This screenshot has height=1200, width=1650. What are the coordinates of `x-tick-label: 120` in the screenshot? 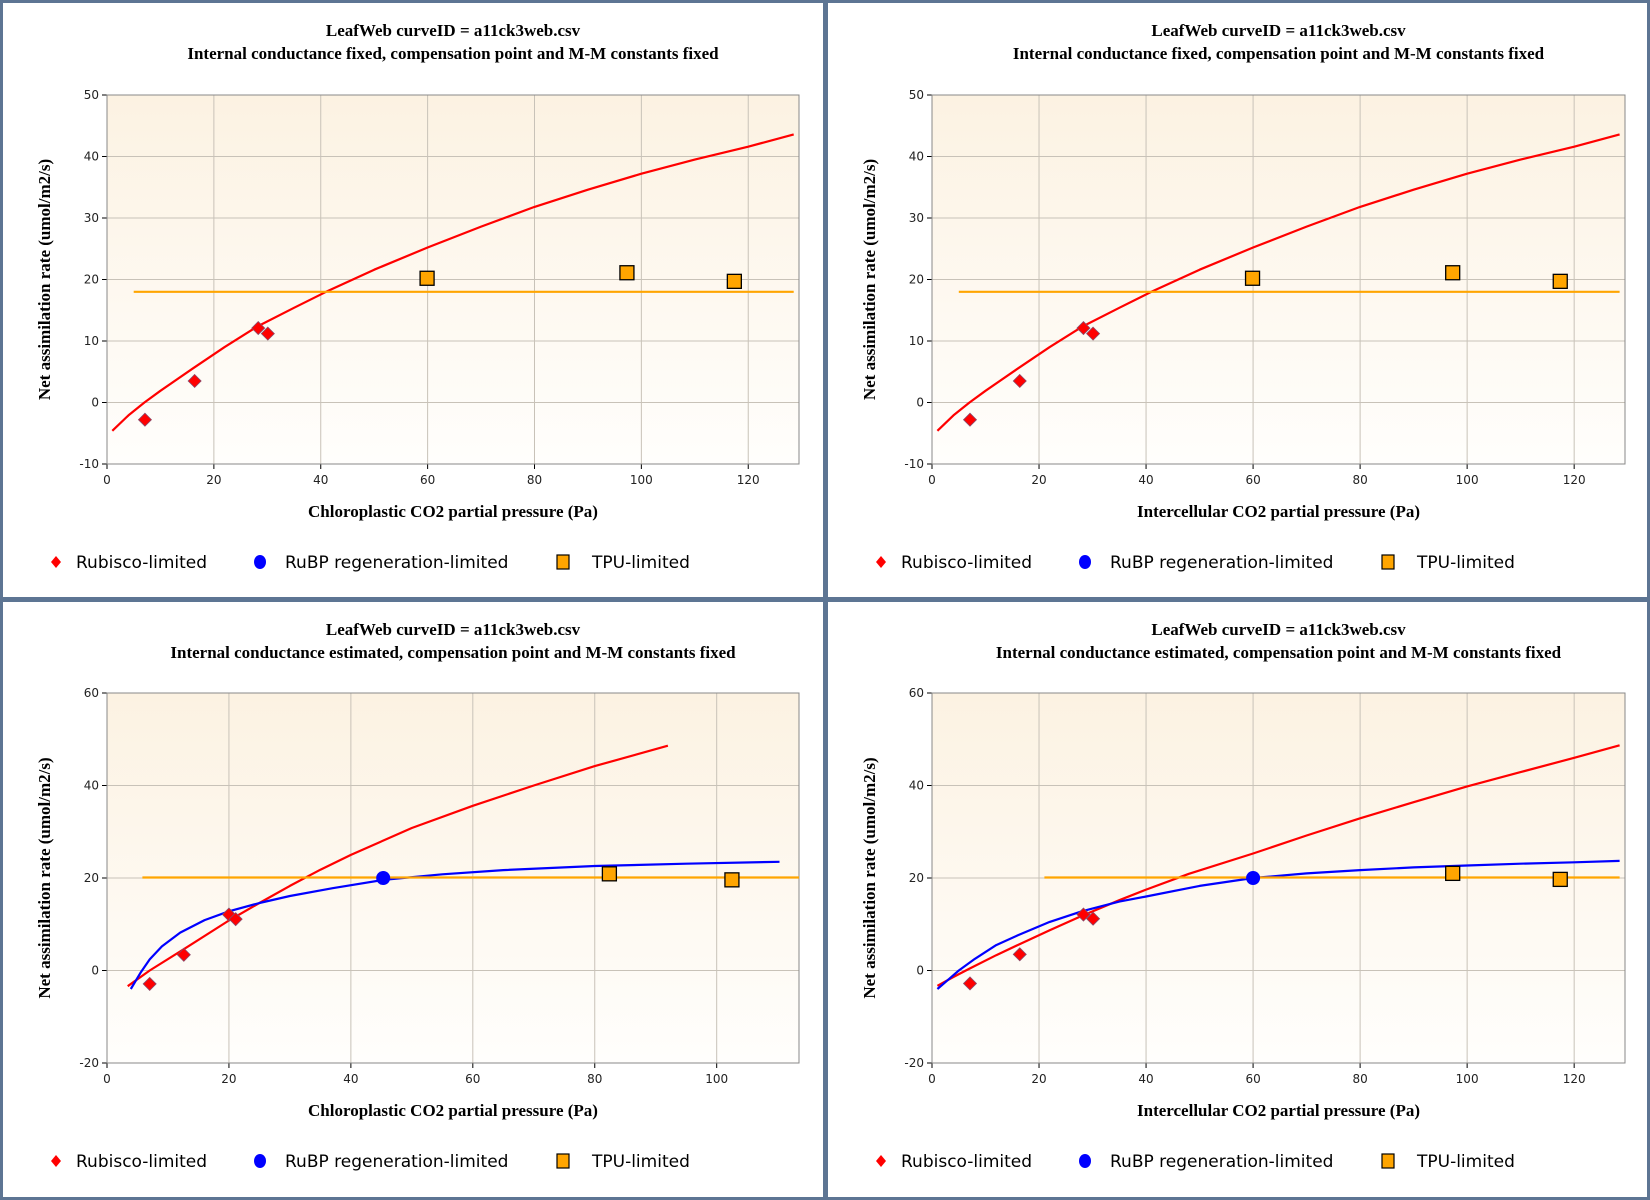 It's located at (1574, 480).